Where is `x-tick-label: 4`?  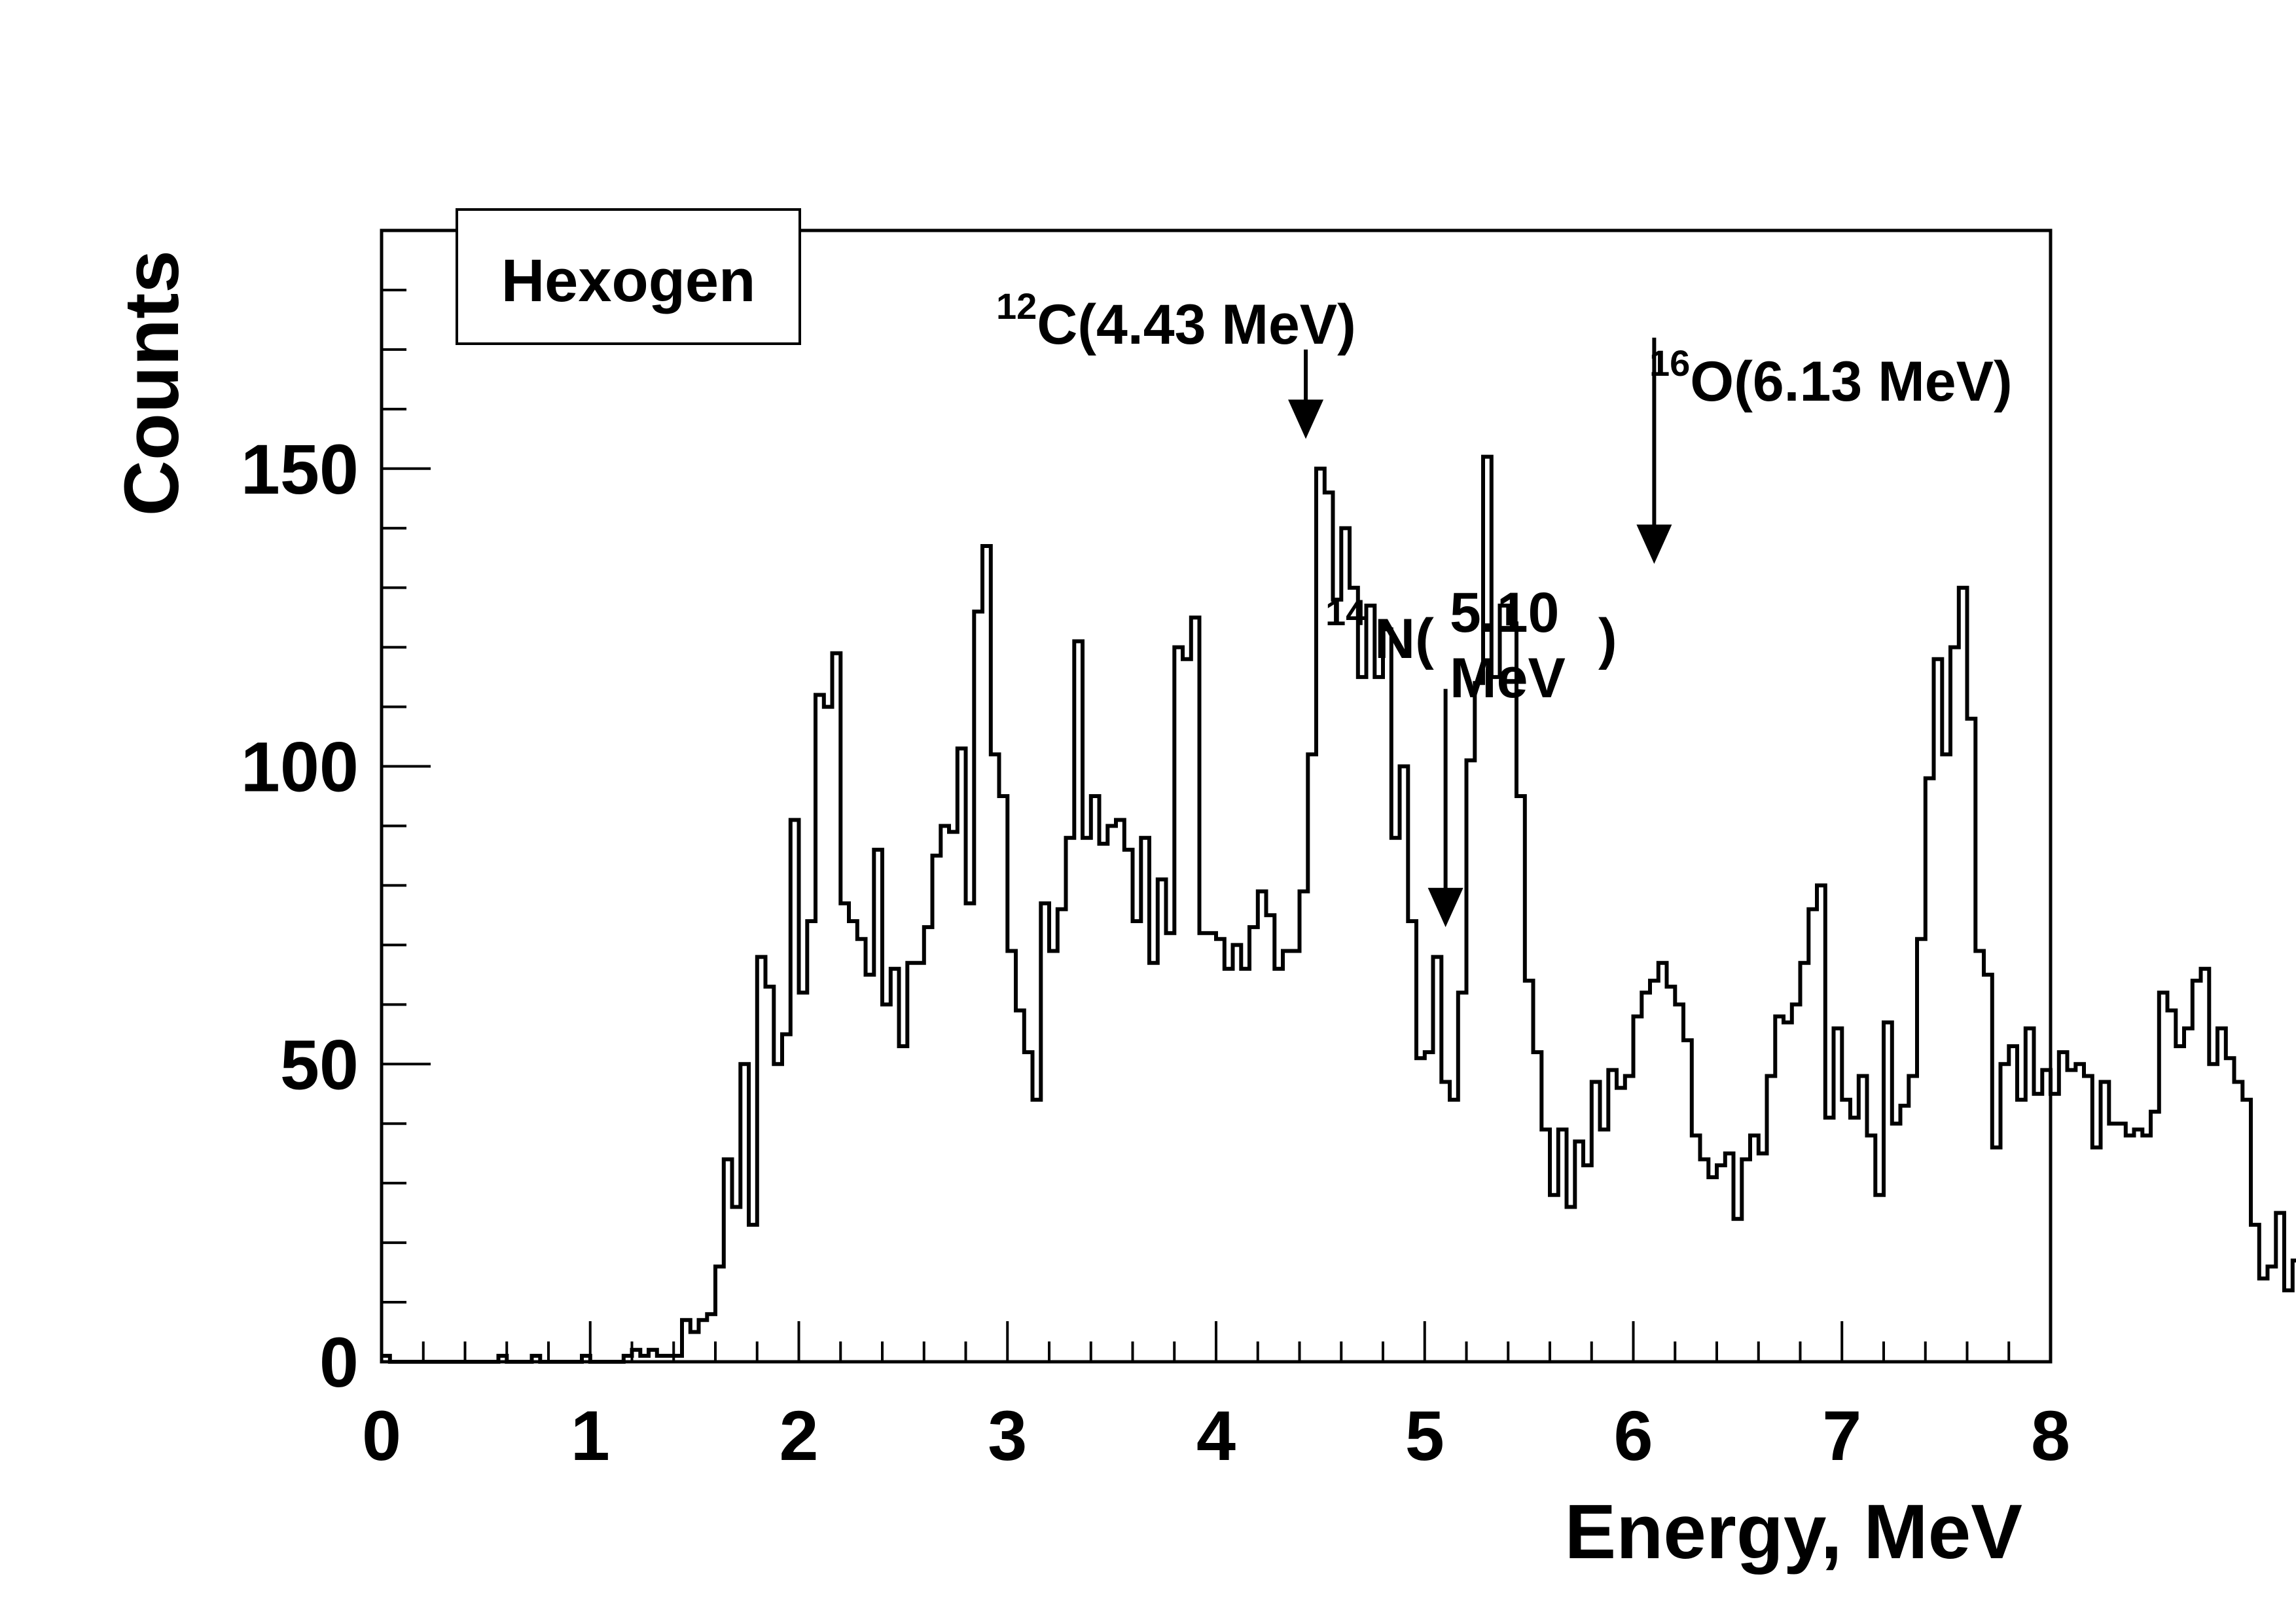 x-tick-label: 4 is located at coordinates (1216, 1435).